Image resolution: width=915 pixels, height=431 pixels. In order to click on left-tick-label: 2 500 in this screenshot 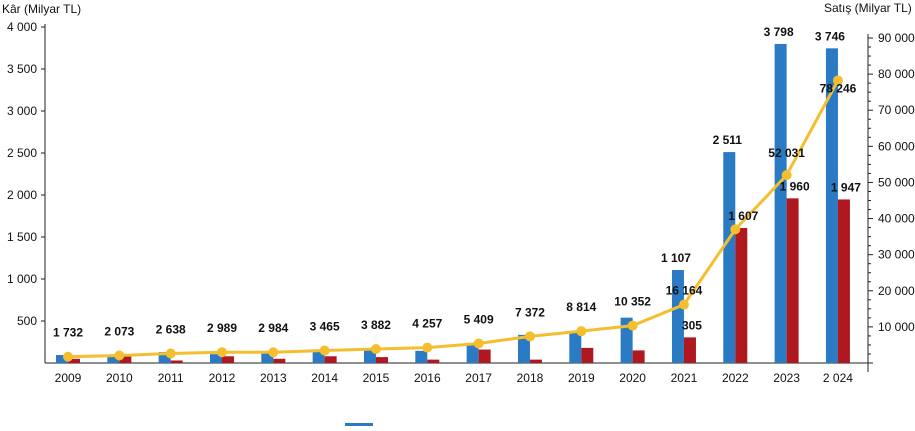, I will do `click(22, 153)`.